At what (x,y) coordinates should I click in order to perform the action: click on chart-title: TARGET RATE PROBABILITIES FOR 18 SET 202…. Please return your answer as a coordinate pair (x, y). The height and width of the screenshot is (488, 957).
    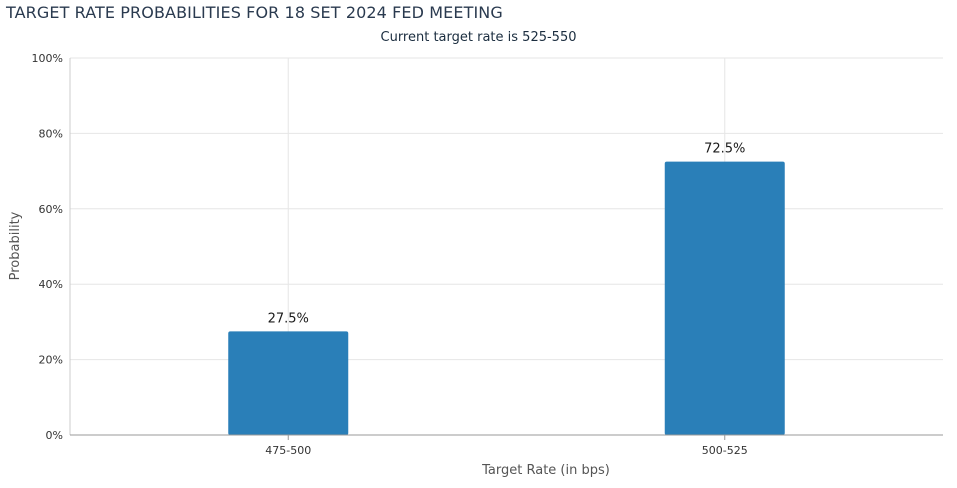
    Looking at the image, I should click on (254, 12).